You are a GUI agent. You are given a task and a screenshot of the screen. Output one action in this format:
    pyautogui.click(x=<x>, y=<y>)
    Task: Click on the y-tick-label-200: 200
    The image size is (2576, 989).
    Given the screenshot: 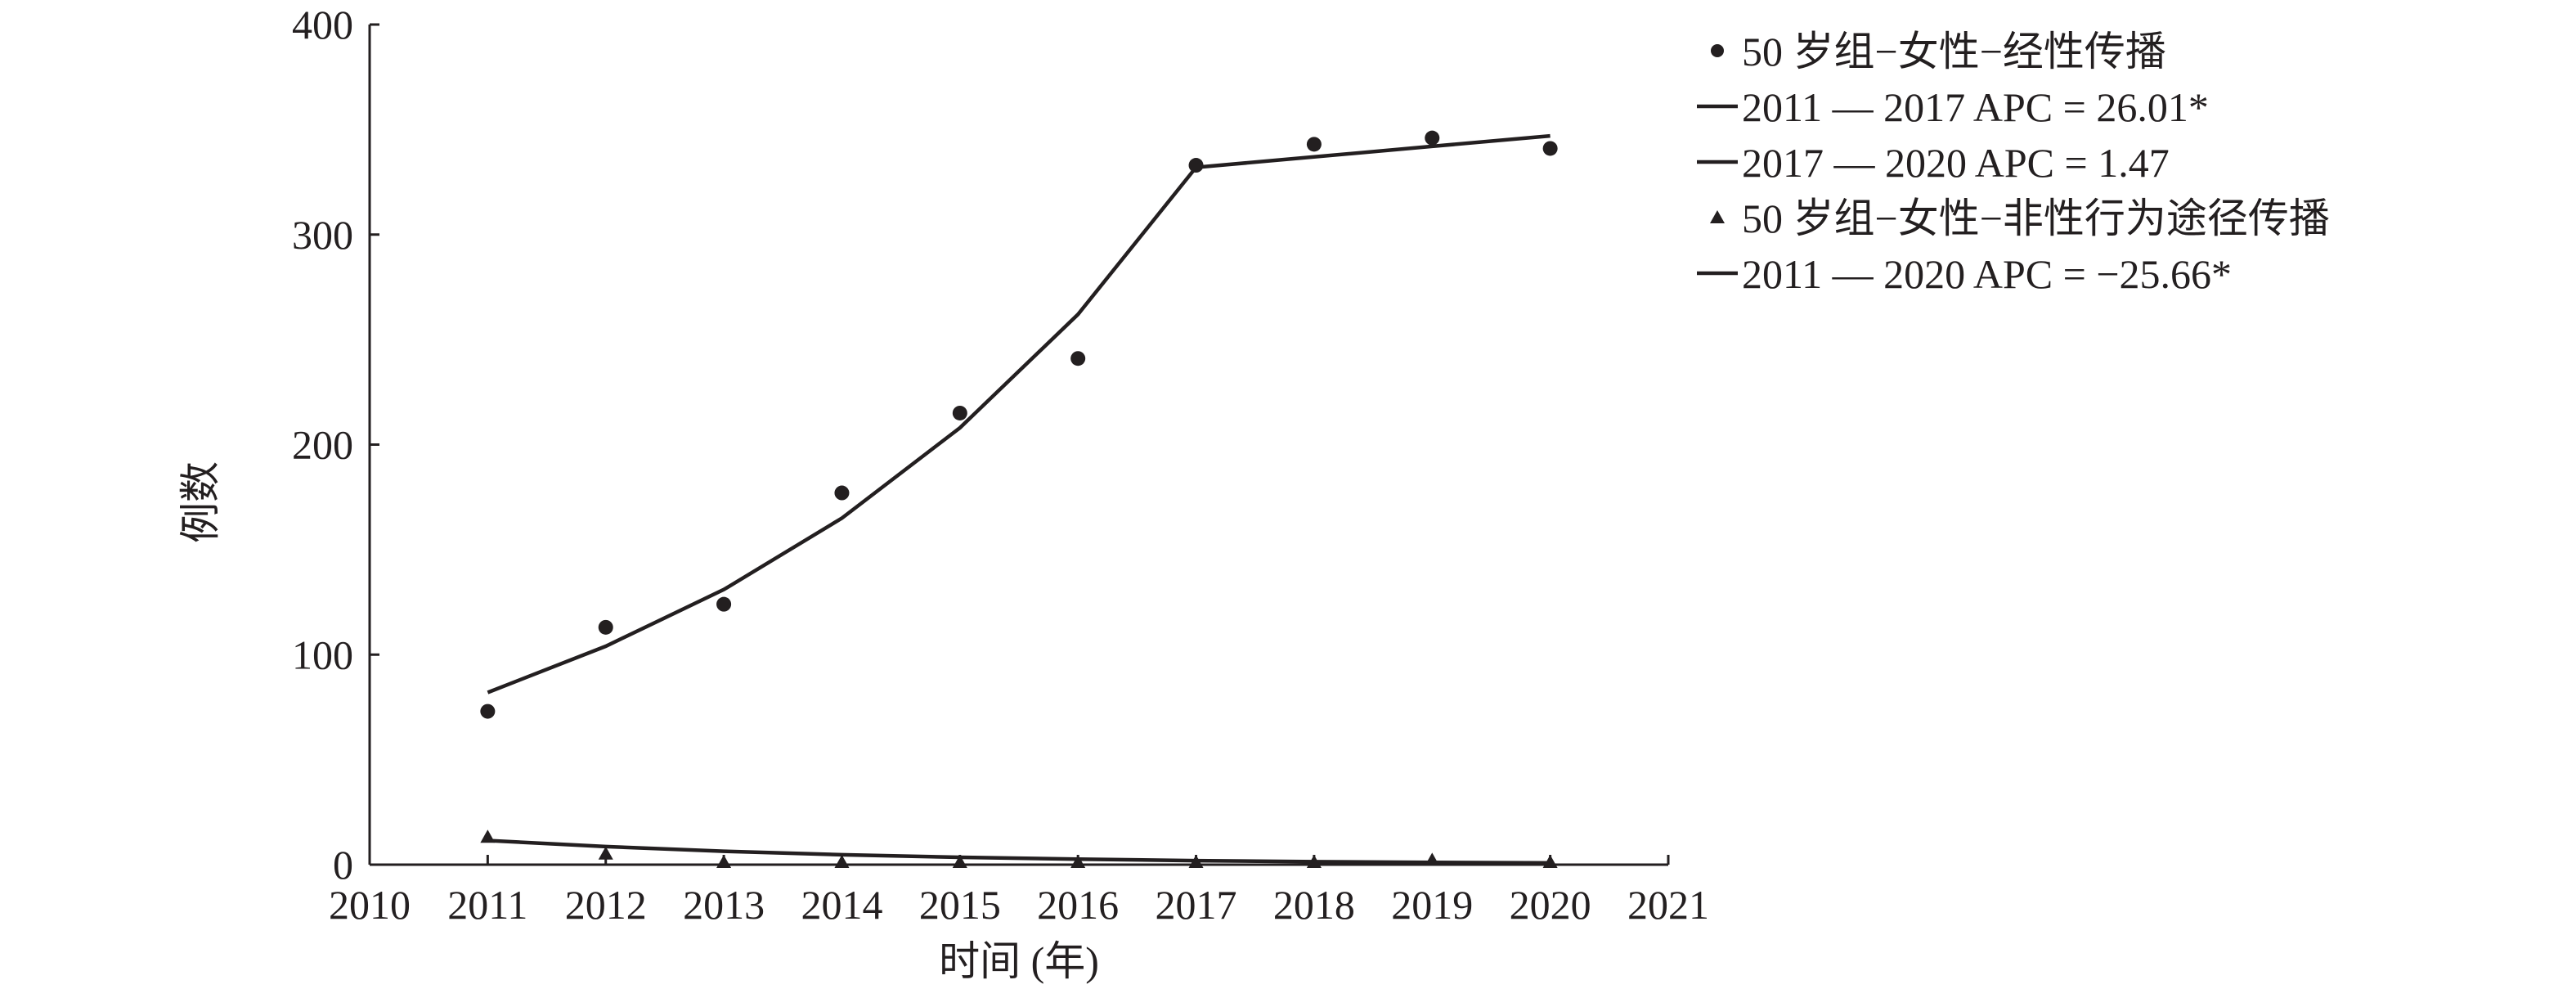 What is the action you would take?
    pyautogui.click(x=322, y=445)
    